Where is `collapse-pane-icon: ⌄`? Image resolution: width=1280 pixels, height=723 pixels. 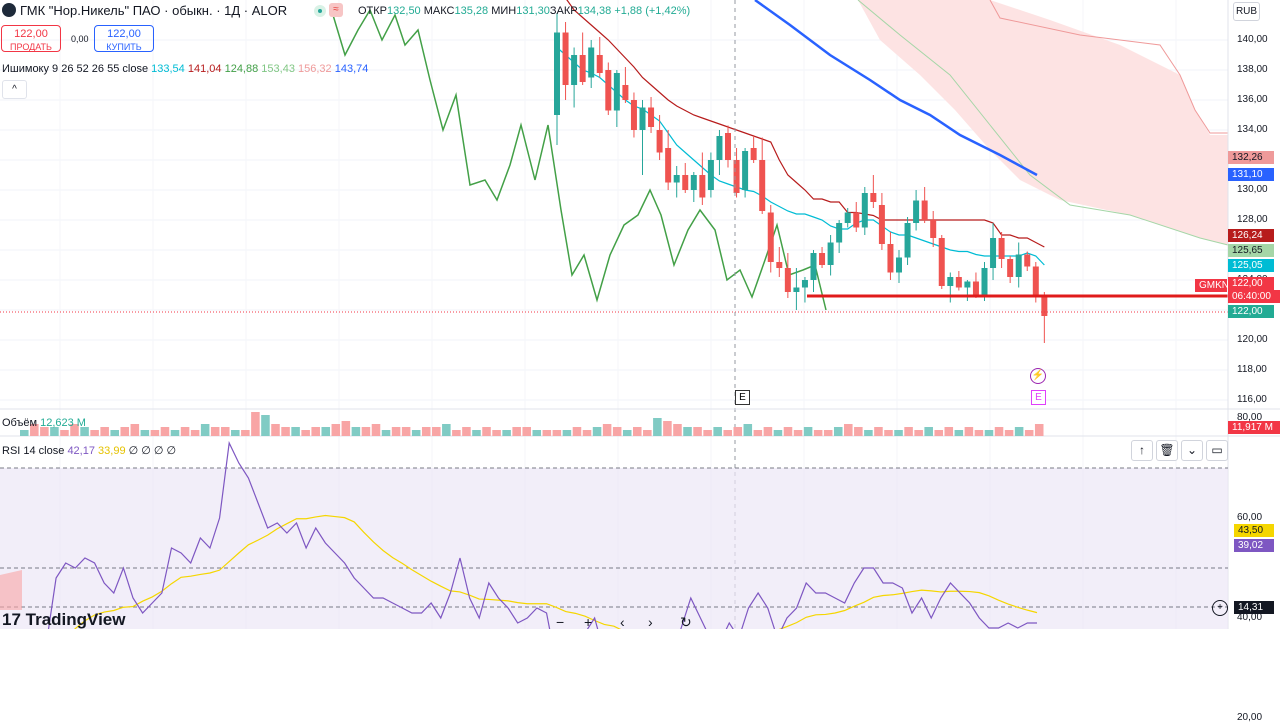
collapse-pane-icon: ⌄ is located at coordinates (1192, 450).